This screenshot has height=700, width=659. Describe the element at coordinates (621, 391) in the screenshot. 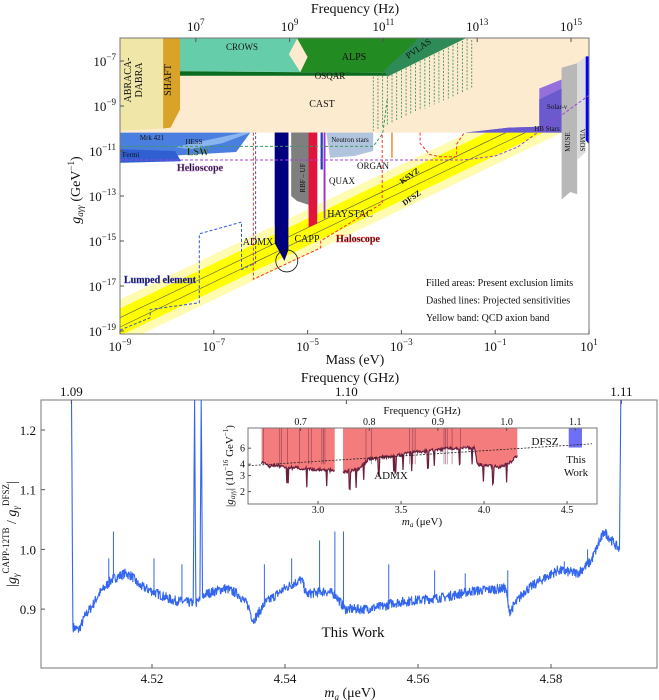

I see `frequency-tick-label: 1.11` at that location.